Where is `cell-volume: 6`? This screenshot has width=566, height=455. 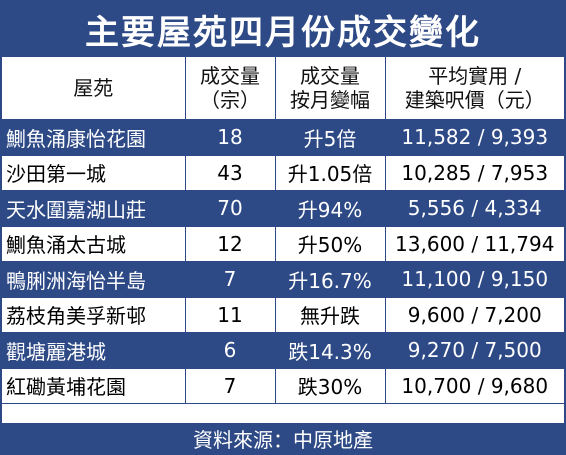 cell-volume: 6 is located at coordinates (230, 350).